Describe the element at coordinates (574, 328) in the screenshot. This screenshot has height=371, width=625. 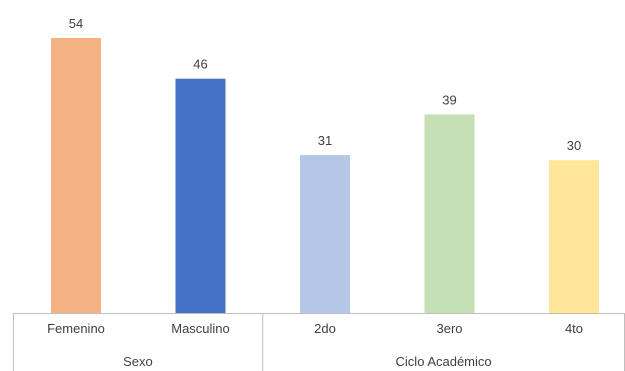
I see `tick-label-4to: 4to` at that location.